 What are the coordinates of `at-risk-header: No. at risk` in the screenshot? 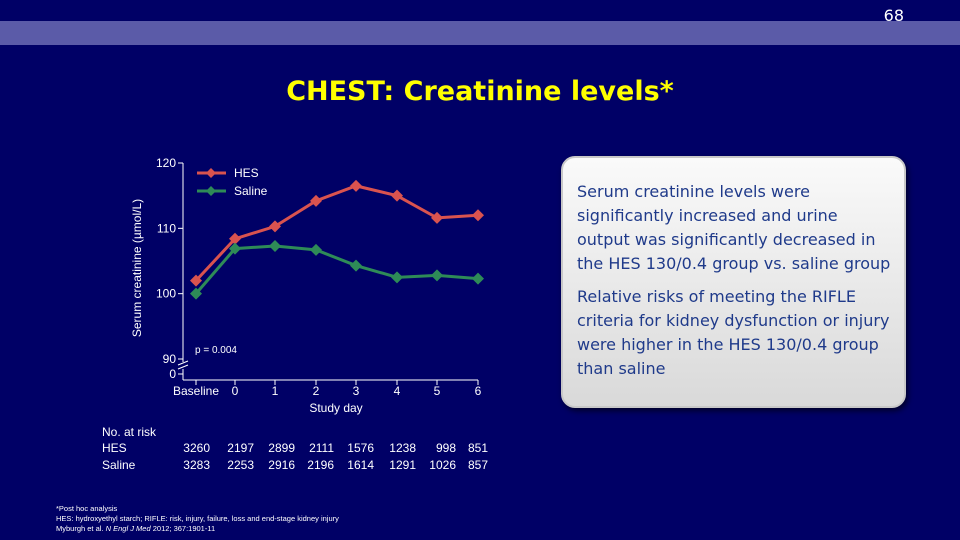 It's located at (129, 432).